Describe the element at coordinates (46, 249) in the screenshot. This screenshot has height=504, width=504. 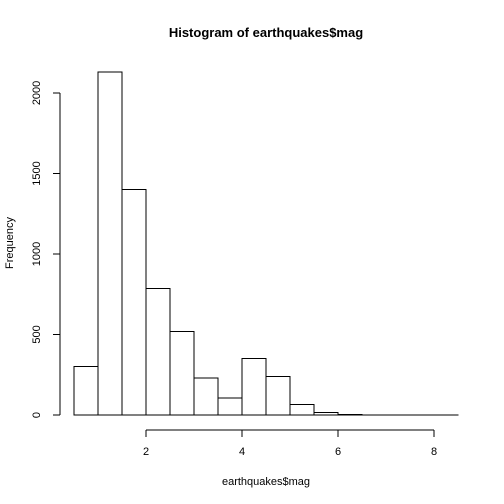
I see `y-axis: 0 500 1000 1500 2000` at that location.